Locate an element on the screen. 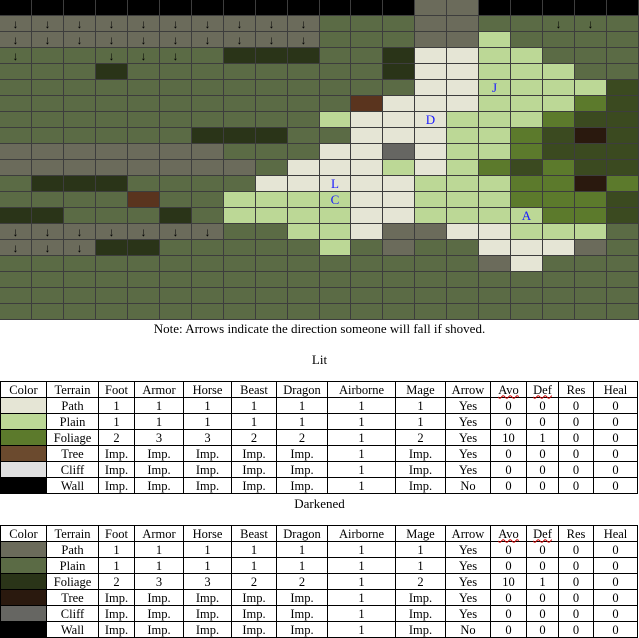  table-cell: 2 is located at coordinates (254, 437).